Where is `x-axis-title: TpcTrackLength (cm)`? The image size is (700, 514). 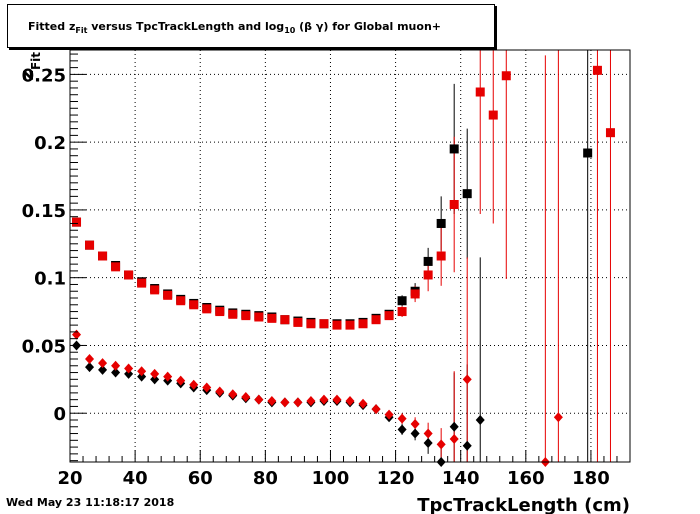 x-axis-title: TpcTrackLength (cm) is located at coordinates (523, 504).